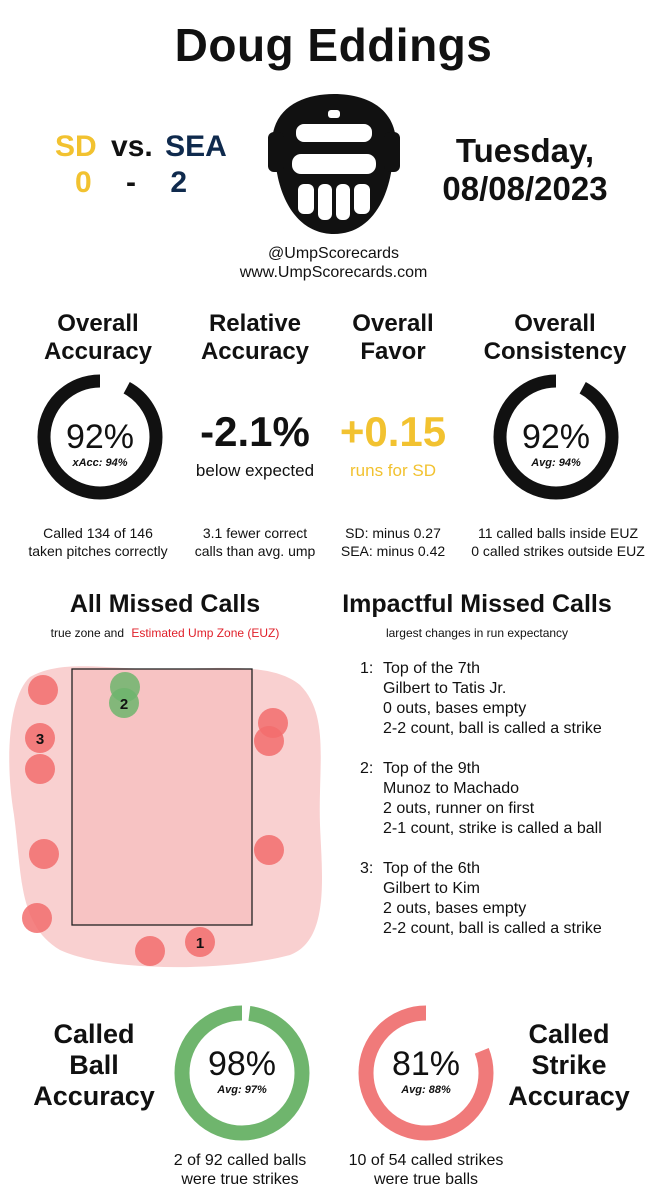  I want to click on missed-pitches, so click(155, 820).